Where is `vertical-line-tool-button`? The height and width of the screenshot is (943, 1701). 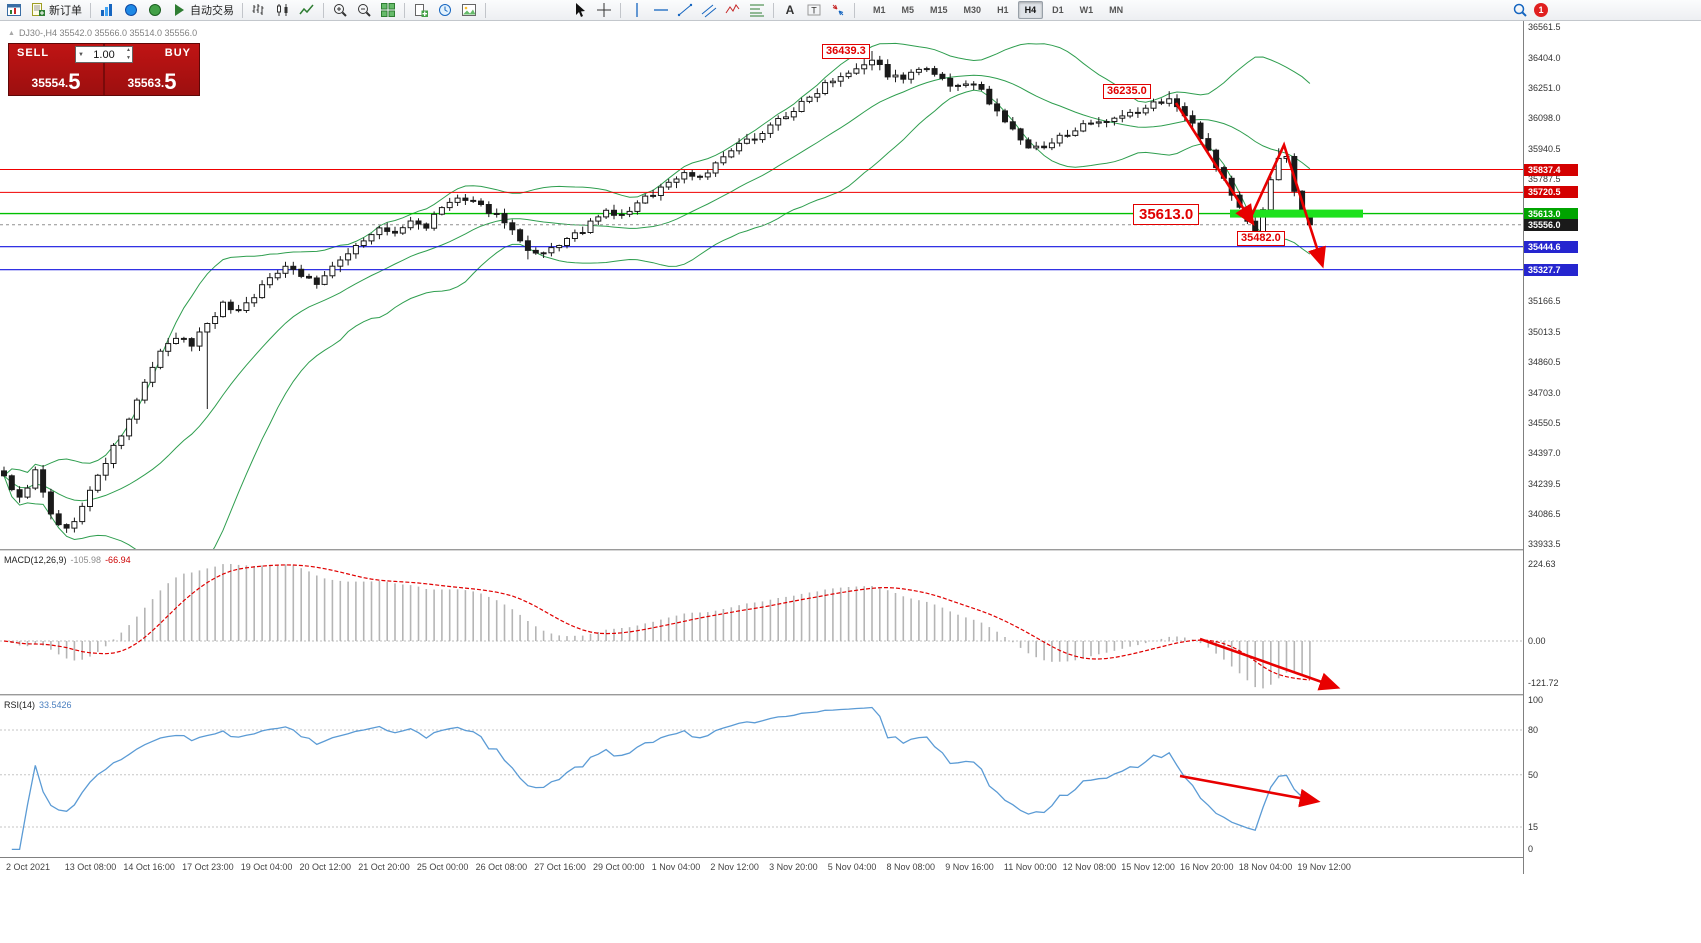 vertical-line-tool-button is located at coordinates (637, 10).